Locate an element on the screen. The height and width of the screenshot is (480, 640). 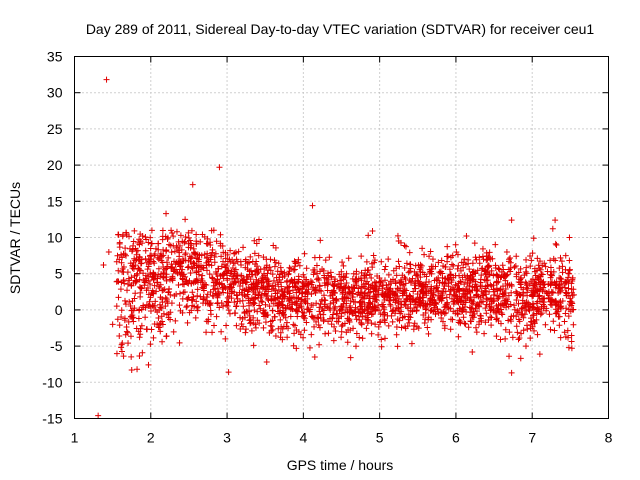
y-tick-label: 5 is located at coordinates (59, 274).